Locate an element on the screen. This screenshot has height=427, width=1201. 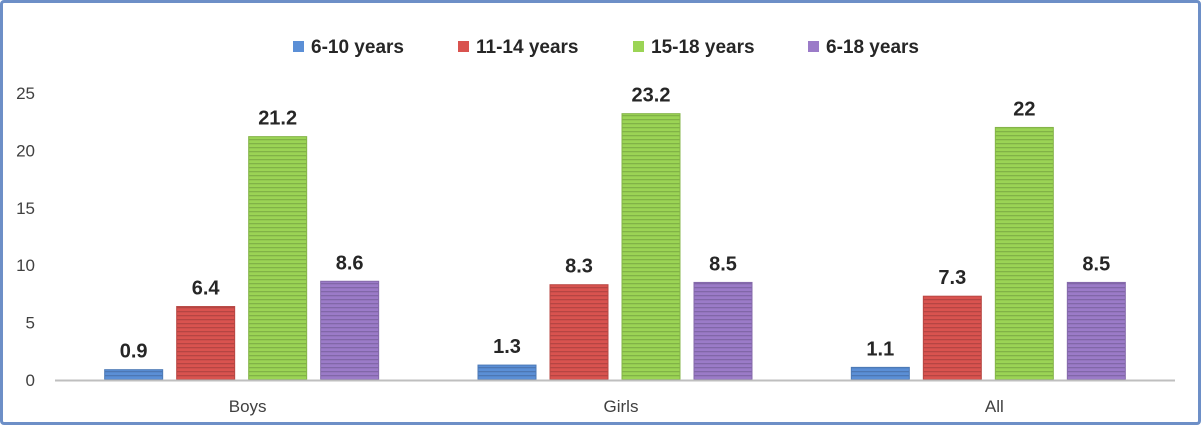
data-label: 0.9 is located at coordinates (134, 352).